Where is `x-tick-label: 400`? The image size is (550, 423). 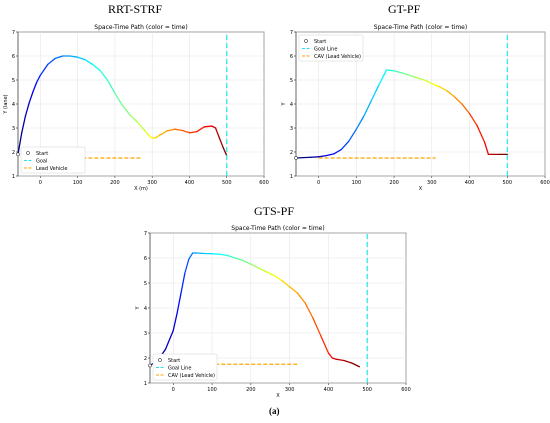 x-tick-label: 400 is located at coordinates (470, 183).